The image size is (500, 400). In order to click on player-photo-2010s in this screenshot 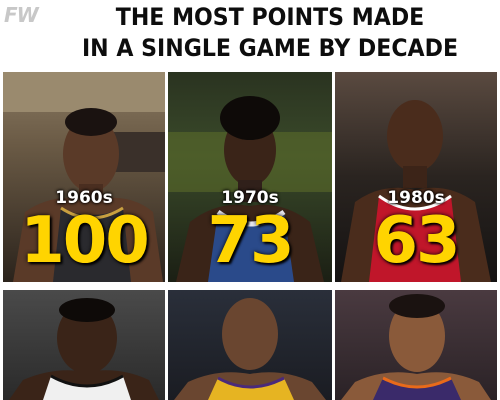, I will do `click(416, 347)`.